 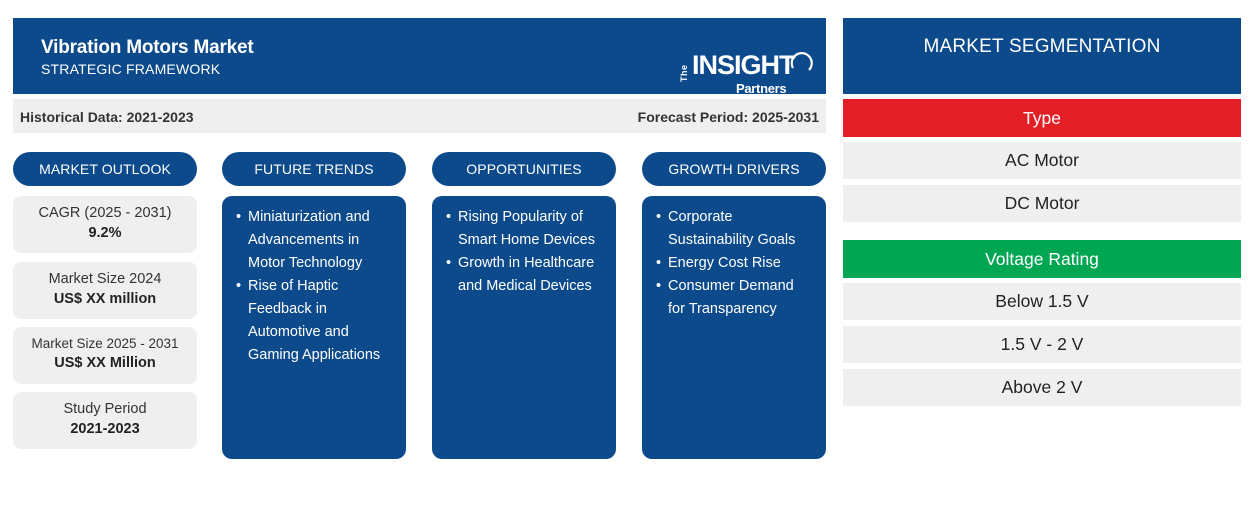 What do you see at coordinates (105, 363) in the screenshot?
I see `stat-value: US$ XX Million` at bounding box center [105, 363].